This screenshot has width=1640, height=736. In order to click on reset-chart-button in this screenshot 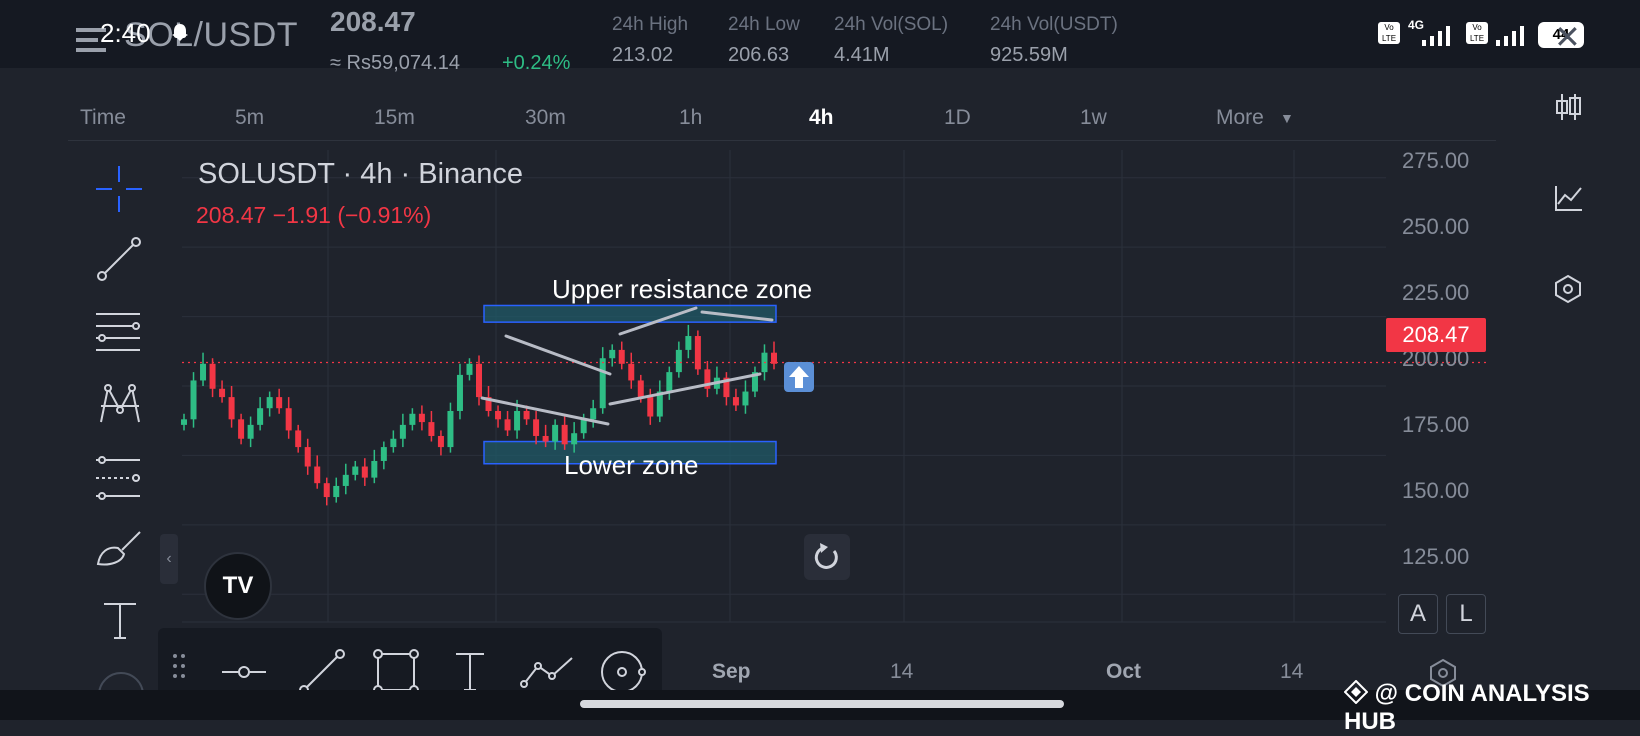, I will do `click(827, 557)`.